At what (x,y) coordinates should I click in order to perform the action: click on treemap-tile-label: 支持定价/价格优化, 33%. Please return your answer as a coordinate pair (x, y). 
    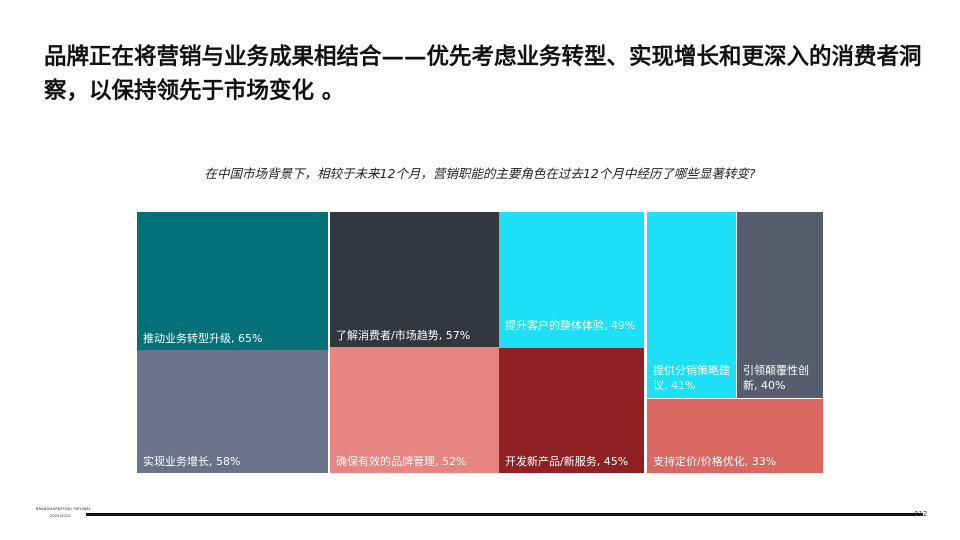
    Looking at the image, I should click on (715, 461).